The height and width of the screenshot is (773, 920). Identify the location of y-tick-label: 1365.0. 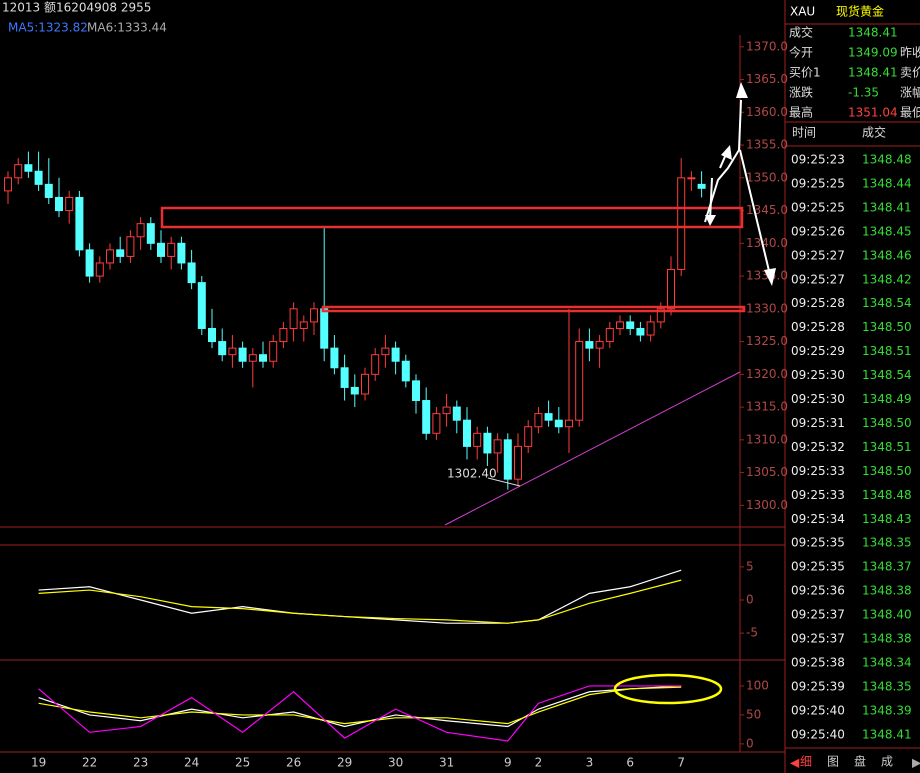
(767, 79).